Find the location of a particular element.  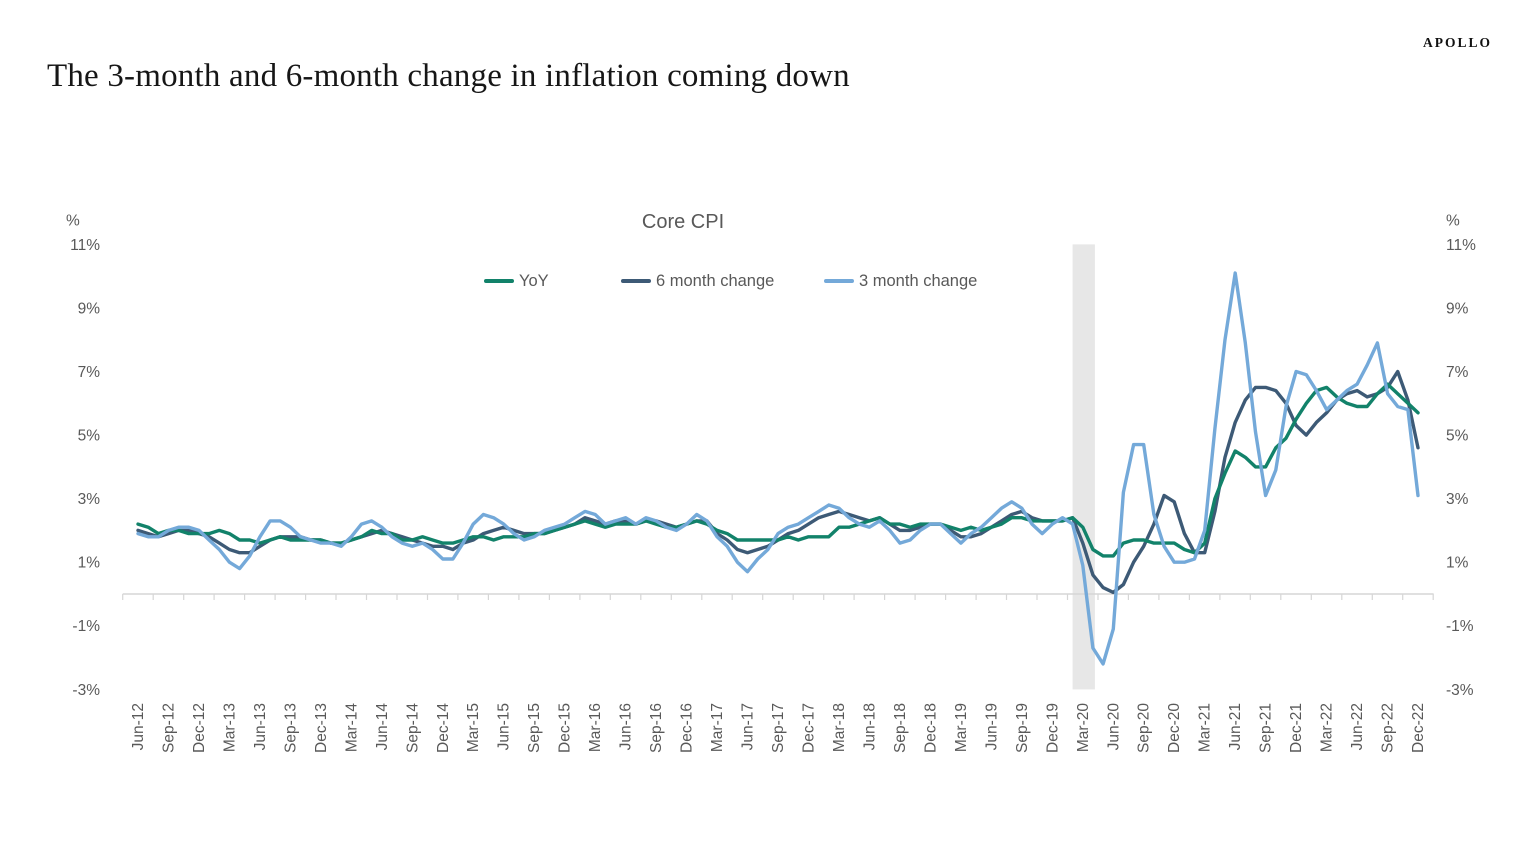

x-axis-label: Jun-20 is located at coordinates (1113, 727).